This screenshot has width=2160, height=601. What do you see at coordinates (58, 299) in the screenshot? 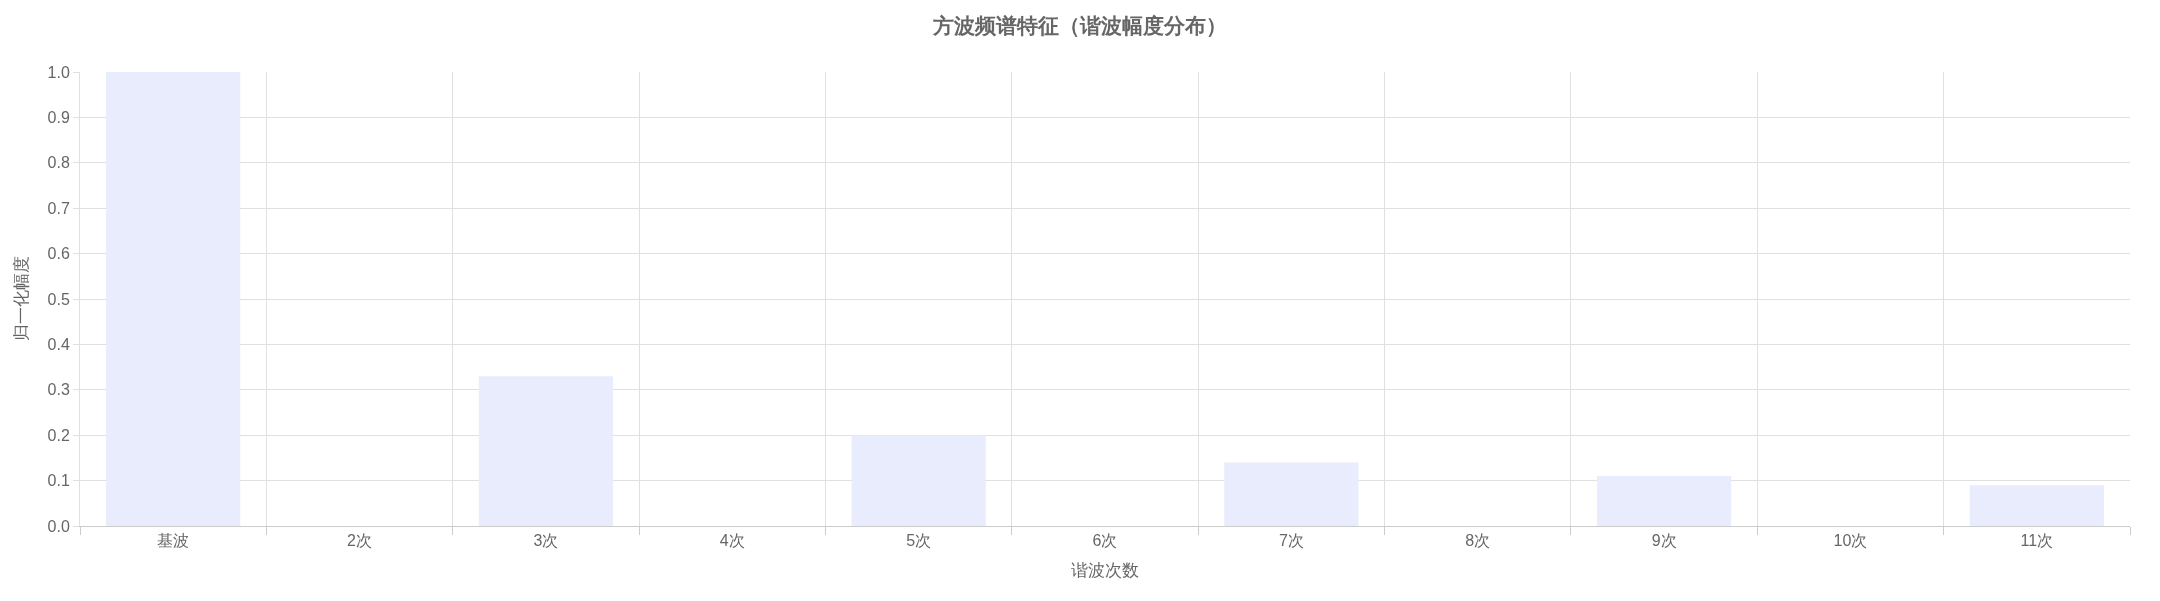
I see `y-tick-label: 0.5` at bounding box center [58, 299].